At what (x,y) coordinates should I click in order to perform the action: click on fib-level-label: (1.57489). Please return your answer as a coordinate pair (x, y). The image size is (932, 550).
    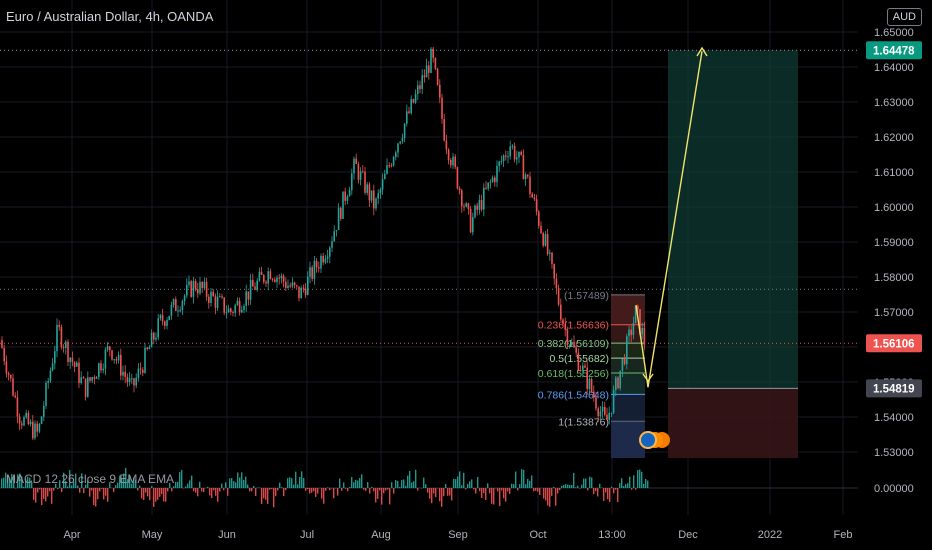
    Looking at the image, I should click on (586, 296).